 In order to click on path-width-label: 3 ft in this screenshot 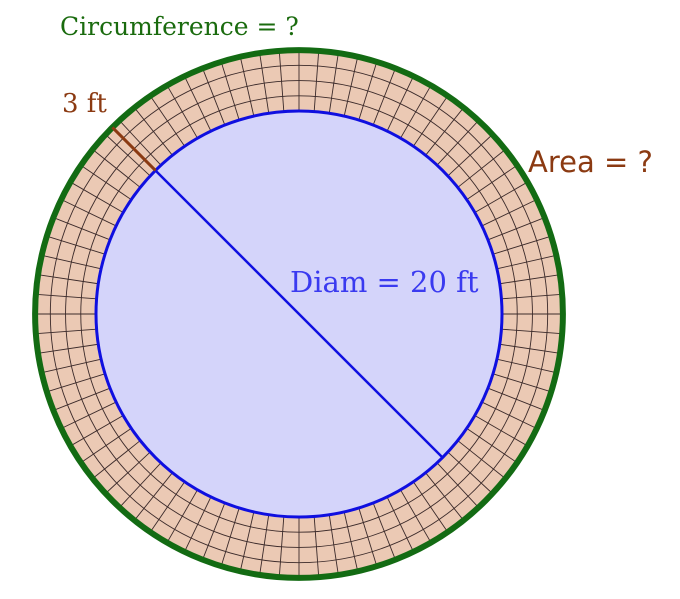, I will do `click(84, 104)`.